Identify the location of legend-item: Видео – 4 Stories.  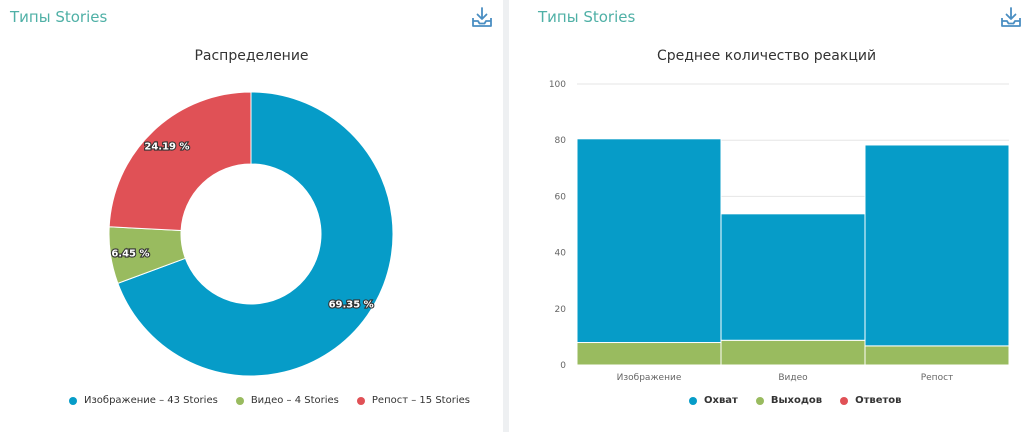
(287, 400).